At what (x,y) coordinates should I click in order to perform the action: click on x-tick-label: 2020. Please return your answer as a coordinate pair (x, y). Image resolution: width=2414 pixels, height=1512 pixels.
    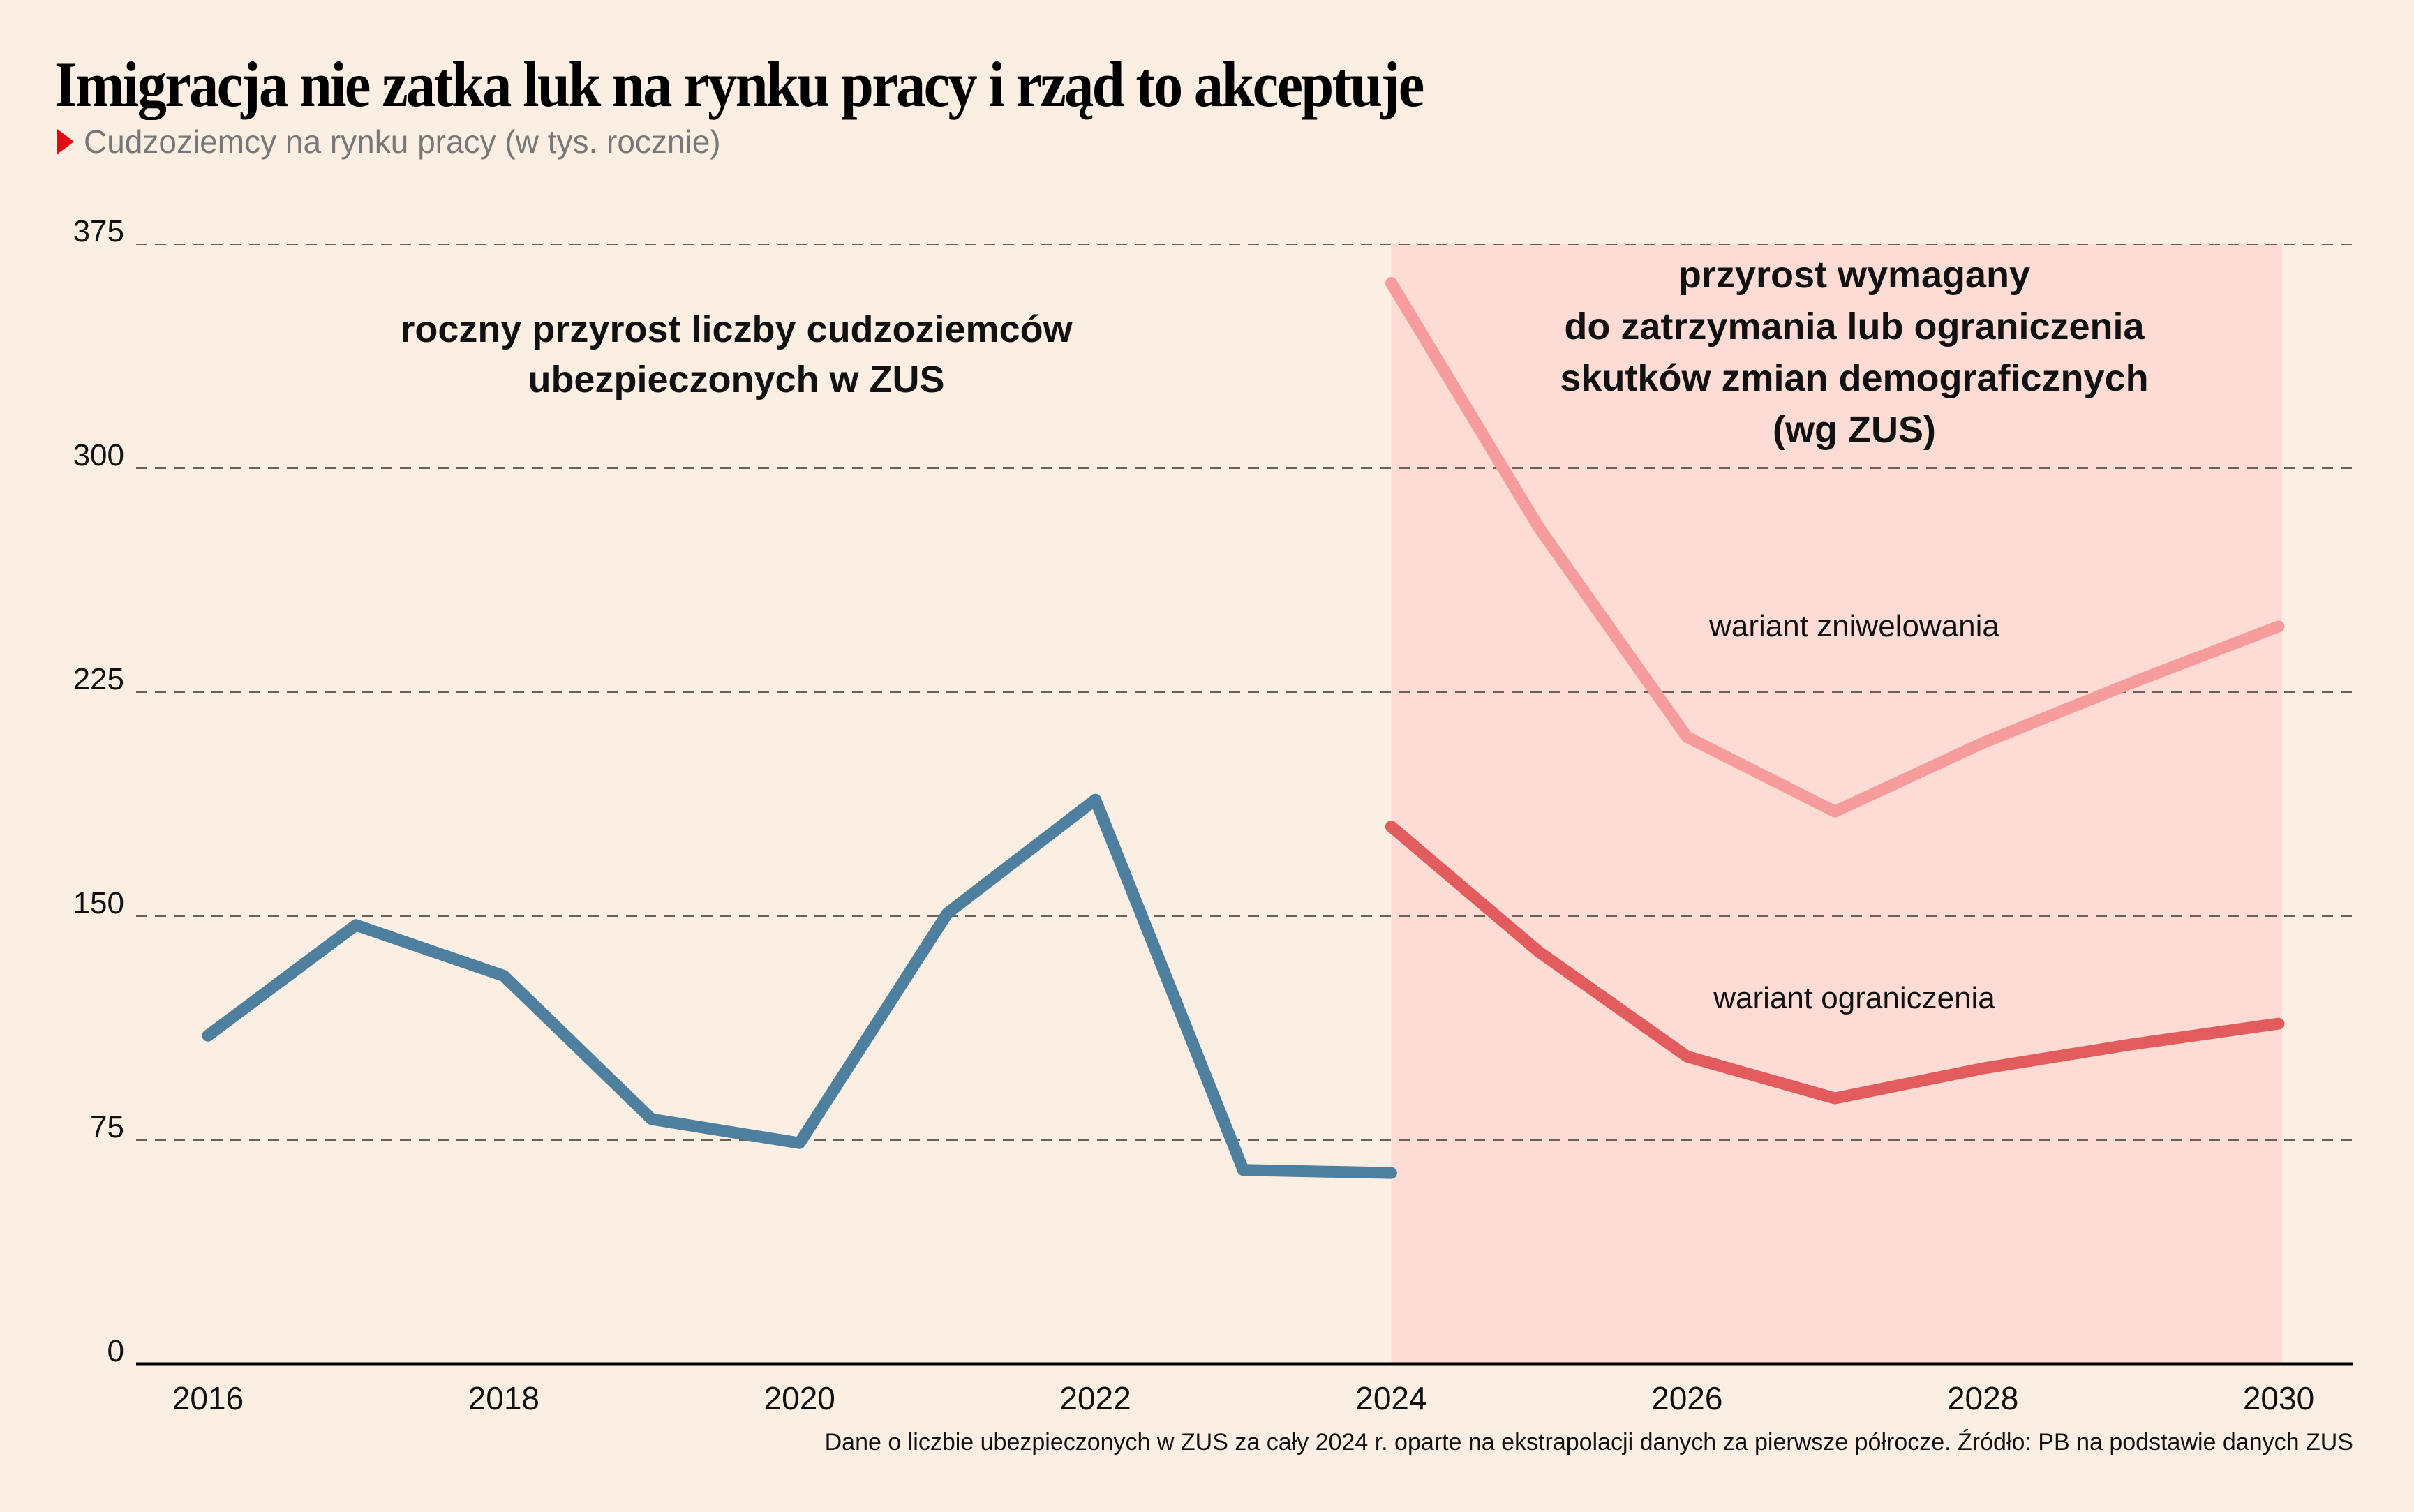
    Looking at the image, I should click on (799, 1398).